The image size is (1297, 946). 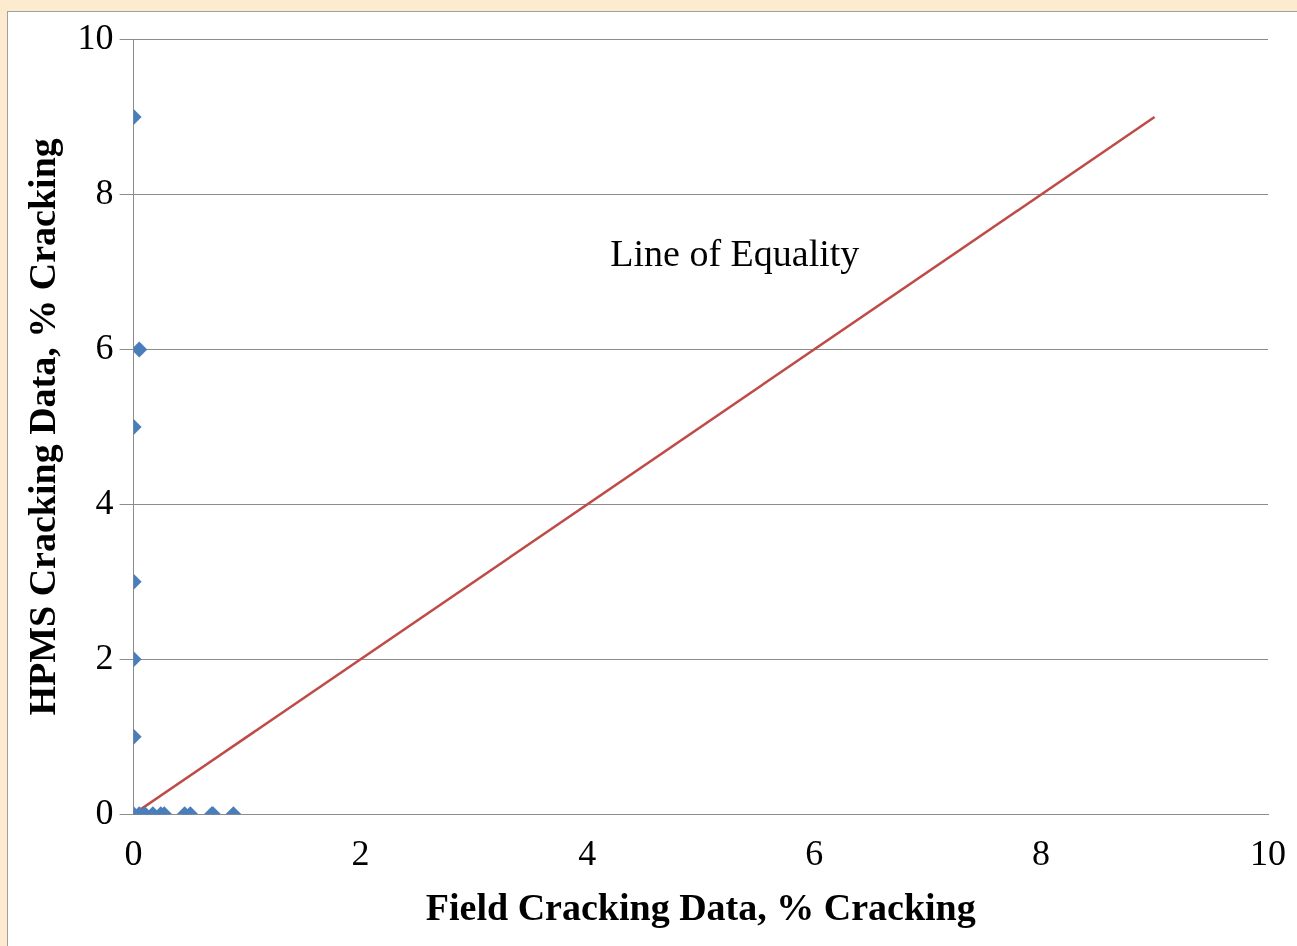 What do you see at coordinates (104, 811) in the screenshot?
I see `y-tick-label: 0` at bounding box center [104, 811].